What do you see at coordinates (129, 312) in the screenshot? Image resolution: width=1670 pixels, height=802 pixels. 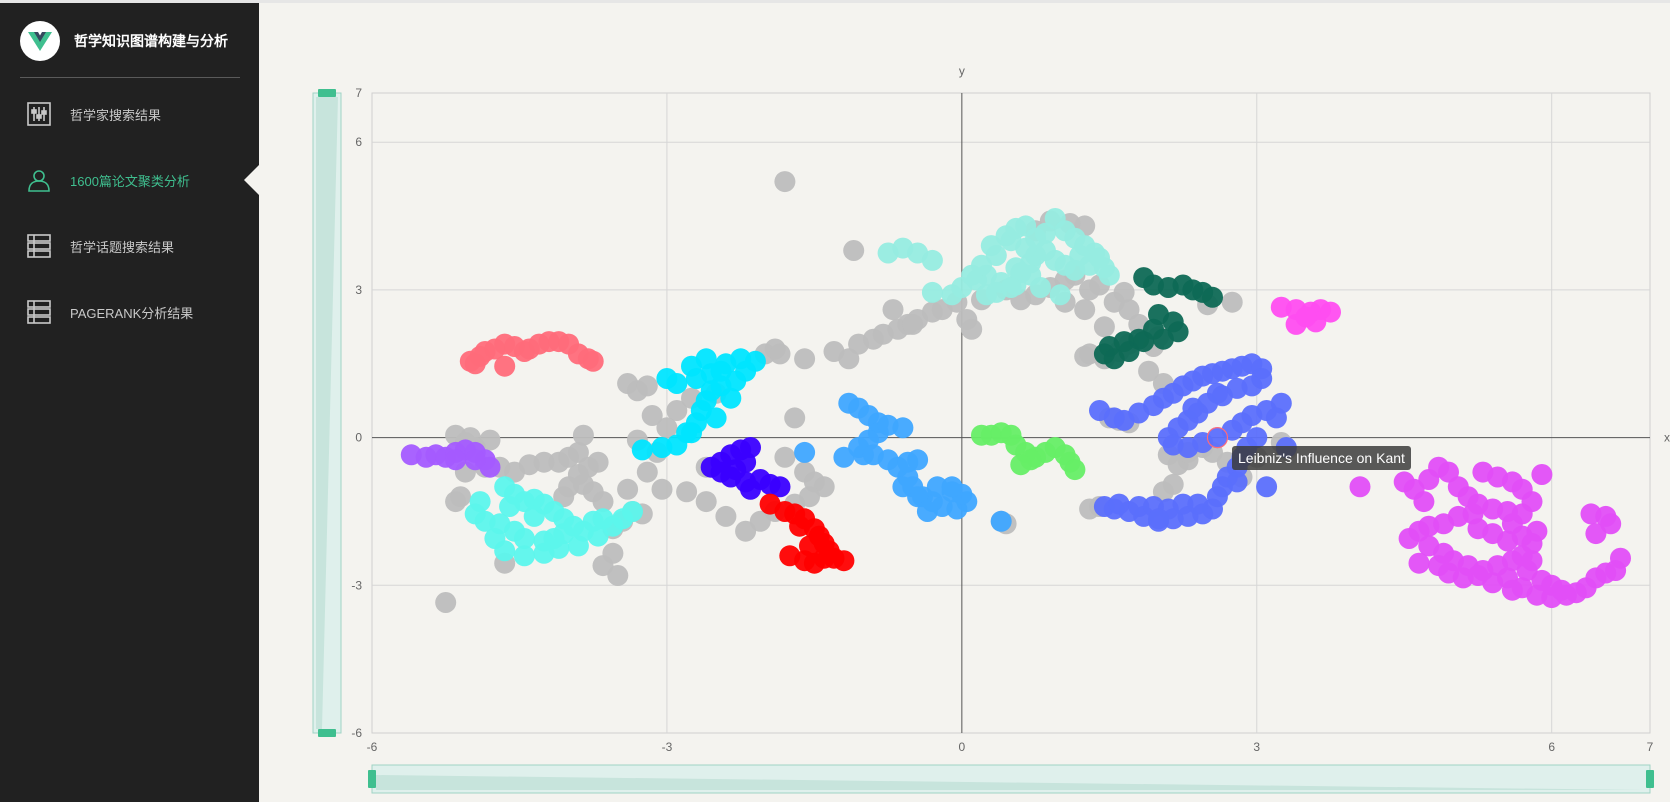 I see `sidebar-item-pagerank: PAGERANK分析结果` at bounding box center [129, 312].